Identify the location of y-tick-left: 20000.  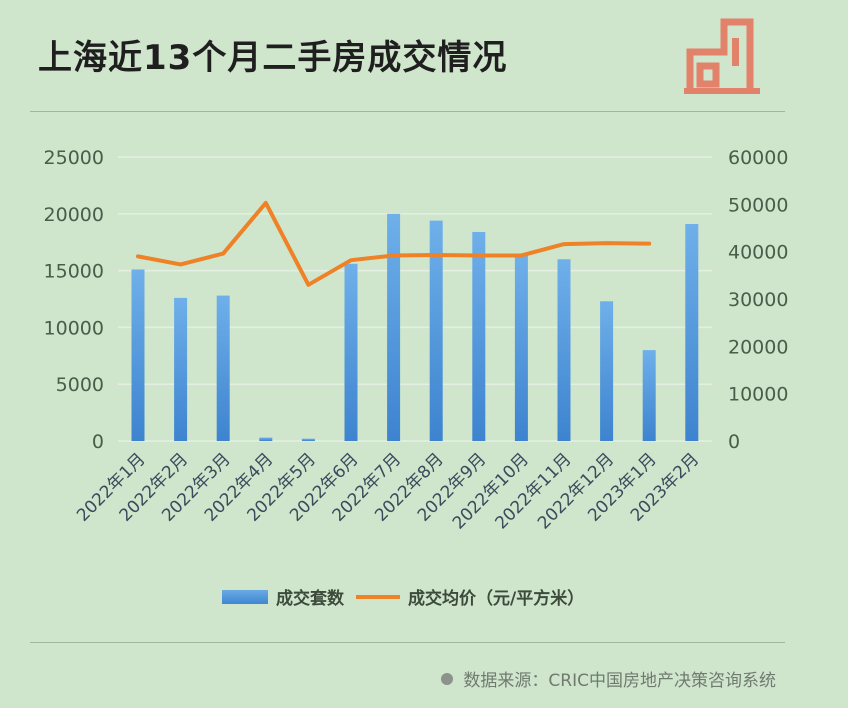
(74, 215).